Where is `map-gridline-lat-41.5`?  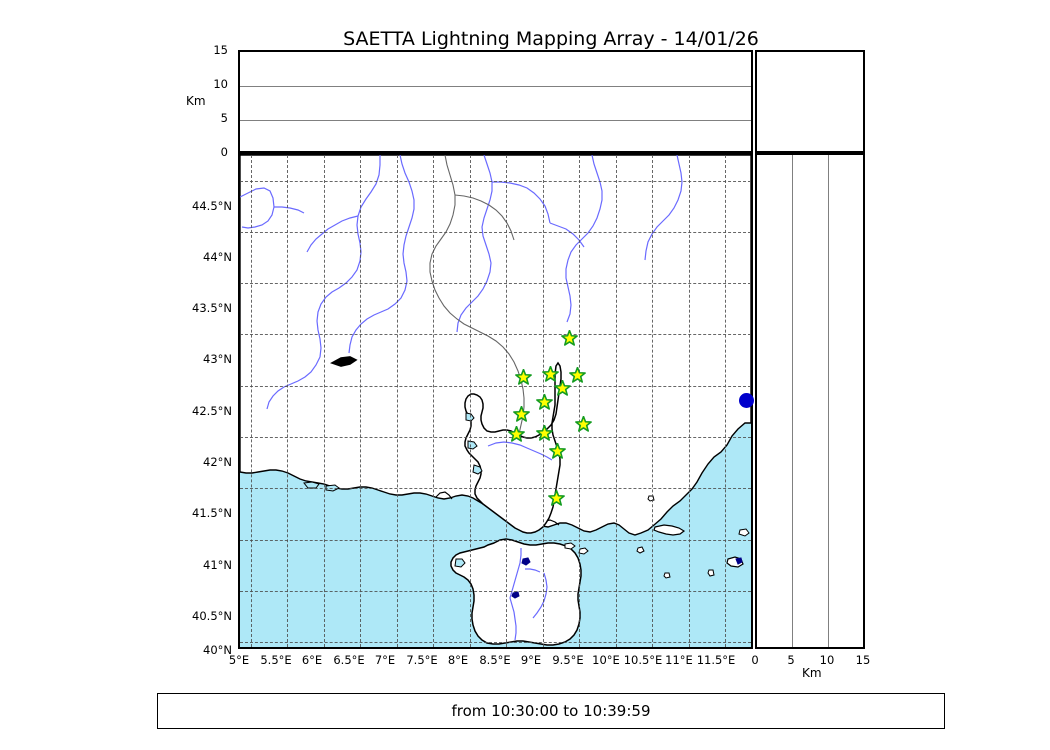 map-gridline-lat-41.5 is located at coordinates (495, 488).